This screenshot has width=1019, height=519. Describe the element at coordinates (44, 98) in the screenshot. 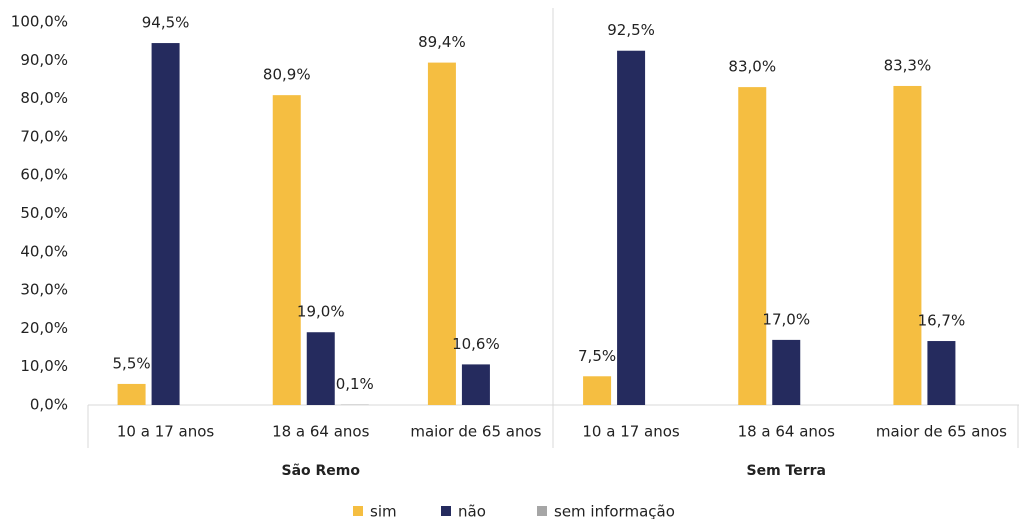

I see `y-tick-label: 80,0%` at that location.